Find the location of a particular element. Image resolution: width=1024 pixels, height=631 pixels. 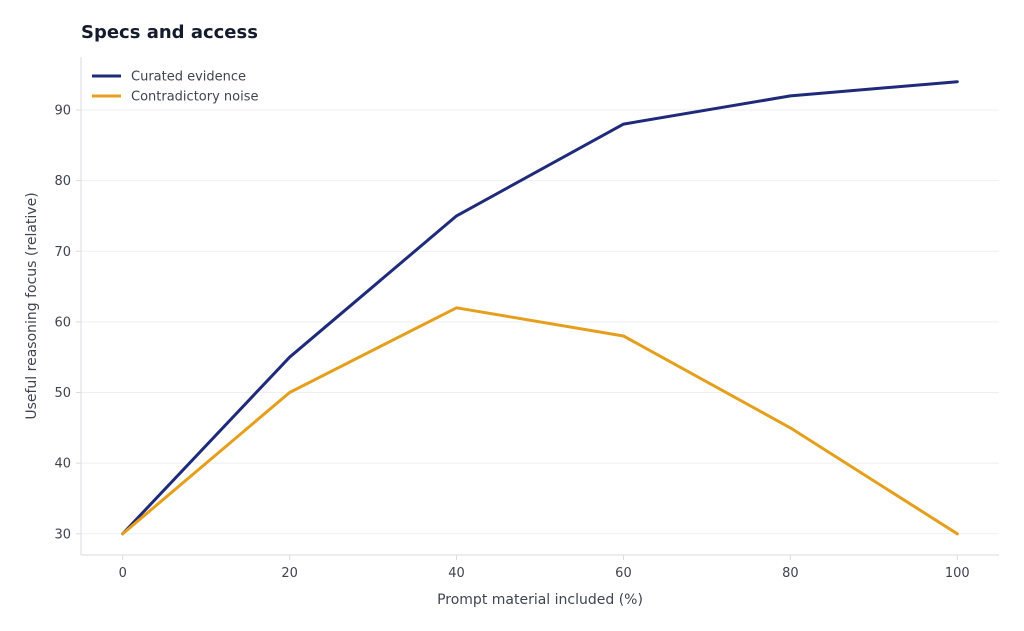

y-tick-label: 30 is located at coordinates (62, 534).